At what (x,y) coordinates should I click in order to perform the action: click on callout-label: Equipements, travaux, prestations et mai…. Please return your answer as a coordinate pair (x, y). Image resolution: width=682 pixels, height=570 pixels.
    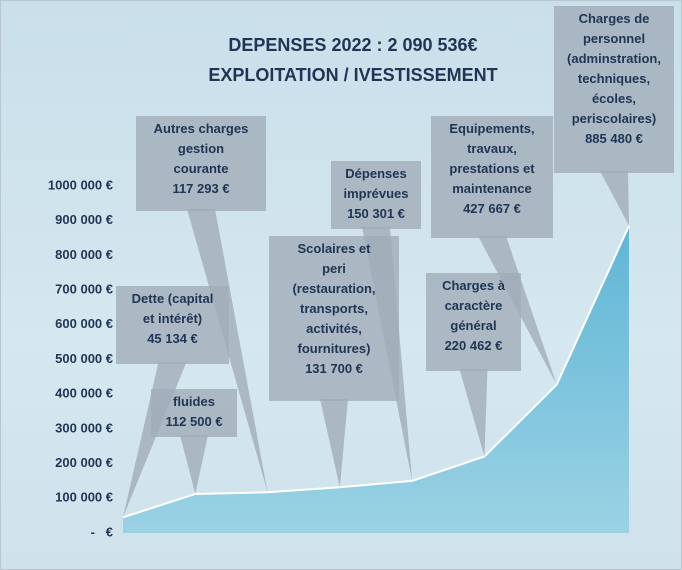
    Looking at the image, I should click on (492, 158).